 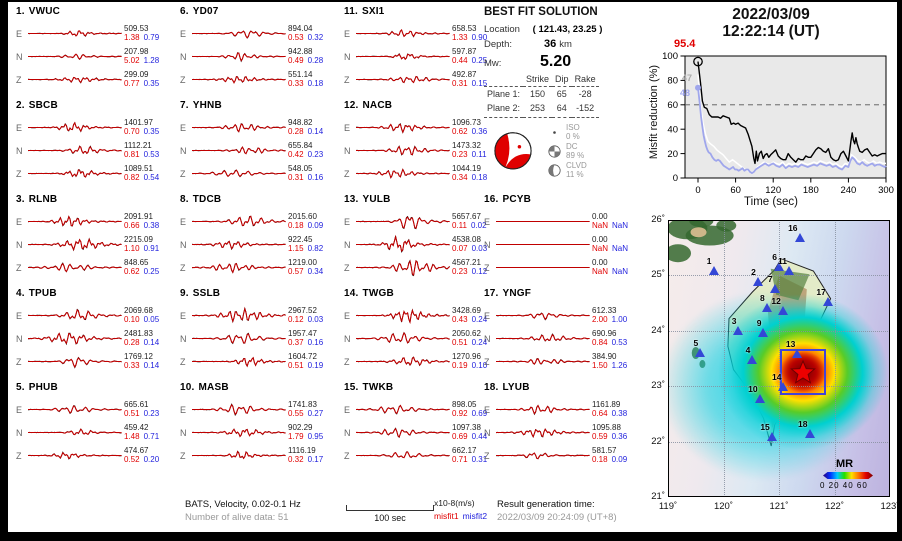 I want to click on misfit1-value: 0.84, so click(x=600, y=342).